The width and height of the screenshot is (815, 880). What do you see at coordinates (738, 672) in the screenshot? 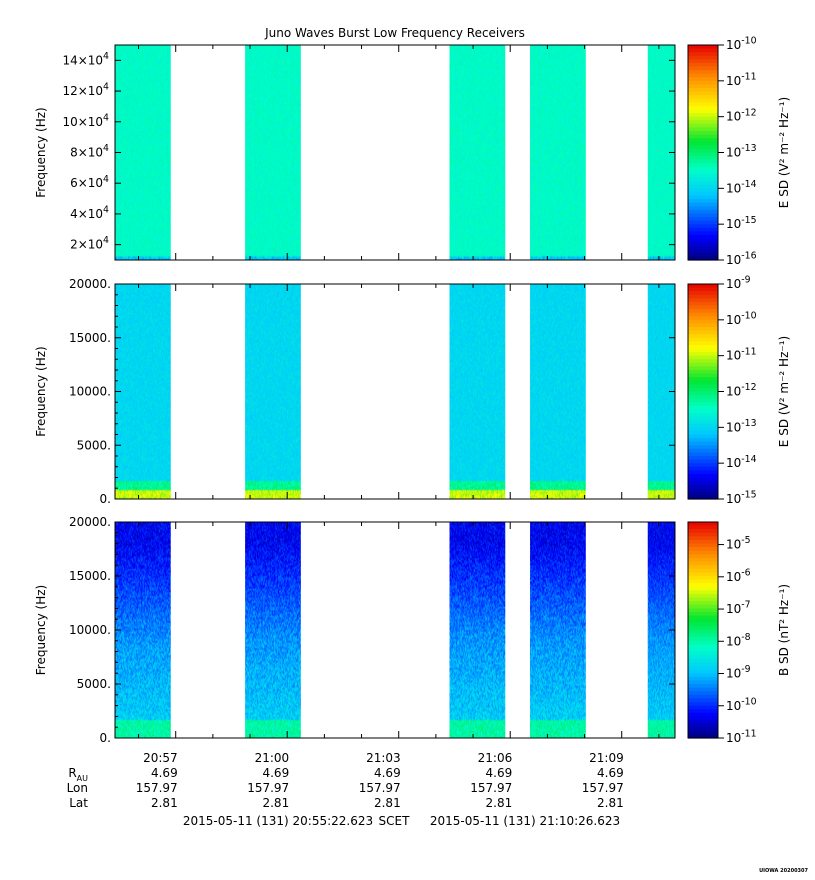
I see `colorbar-tick-label: 10⁻⁹` at bounding box center [738, 672].